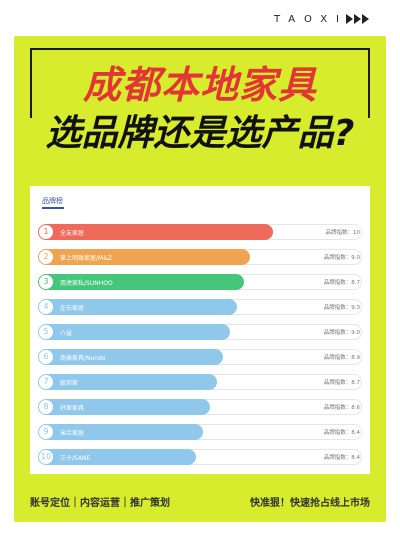 The width and height of the screenshot is (400, 533). What do you see at coordinates (46, 407) in the screenshot?
I see `rank-badge: 8` at bounding box center [46, 407].